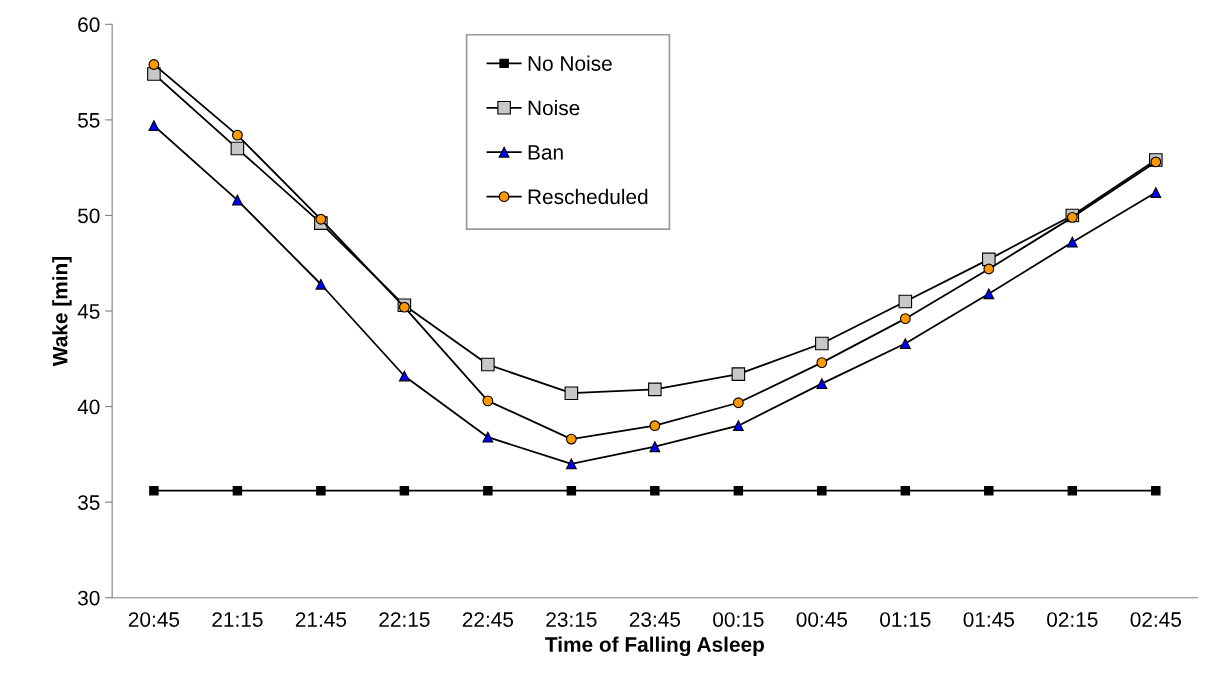 Image resolution: width=1206 pixels, height=695 pixels. What do you see at coordinates (545, 152) in the screenshot?
I see `legend-label: Ban` at bounding box center [545, 152].